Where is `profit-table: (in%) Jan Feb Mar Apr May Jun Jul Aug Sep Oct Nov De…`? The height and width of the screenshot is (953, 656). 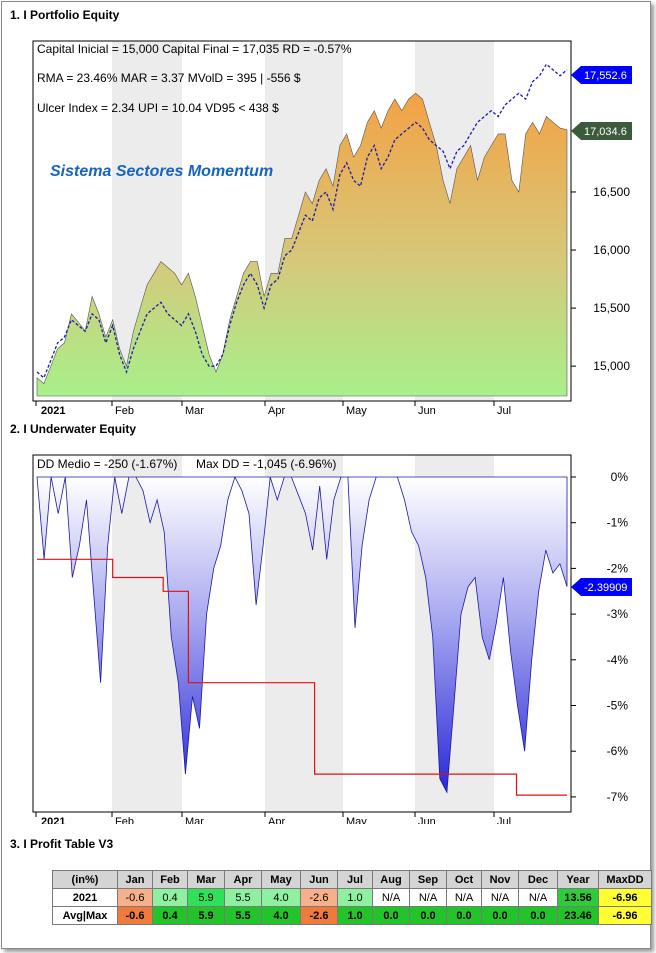
profit-table: (in%) Jan Feb Mar Apr May Jun Jul Aug Sep Oct Nov De… is located at coordinates (352, 897).